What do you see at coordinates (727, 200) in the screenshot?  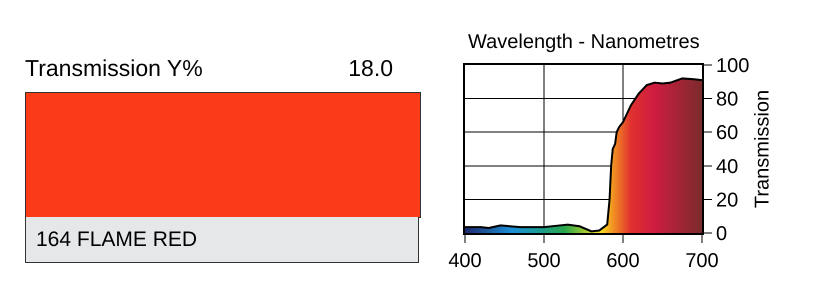 I see `y-tick-label: 20` at bounding box center [727, 200].